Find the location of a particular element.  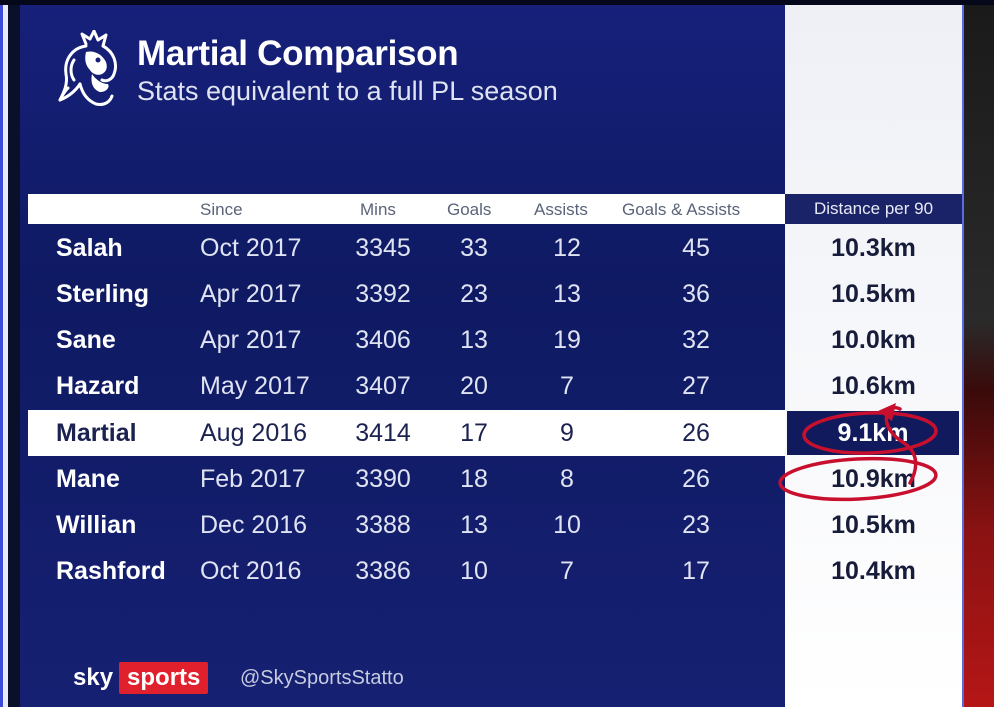

goals-assists-cell: 27 is located at coordinates (696, 386).